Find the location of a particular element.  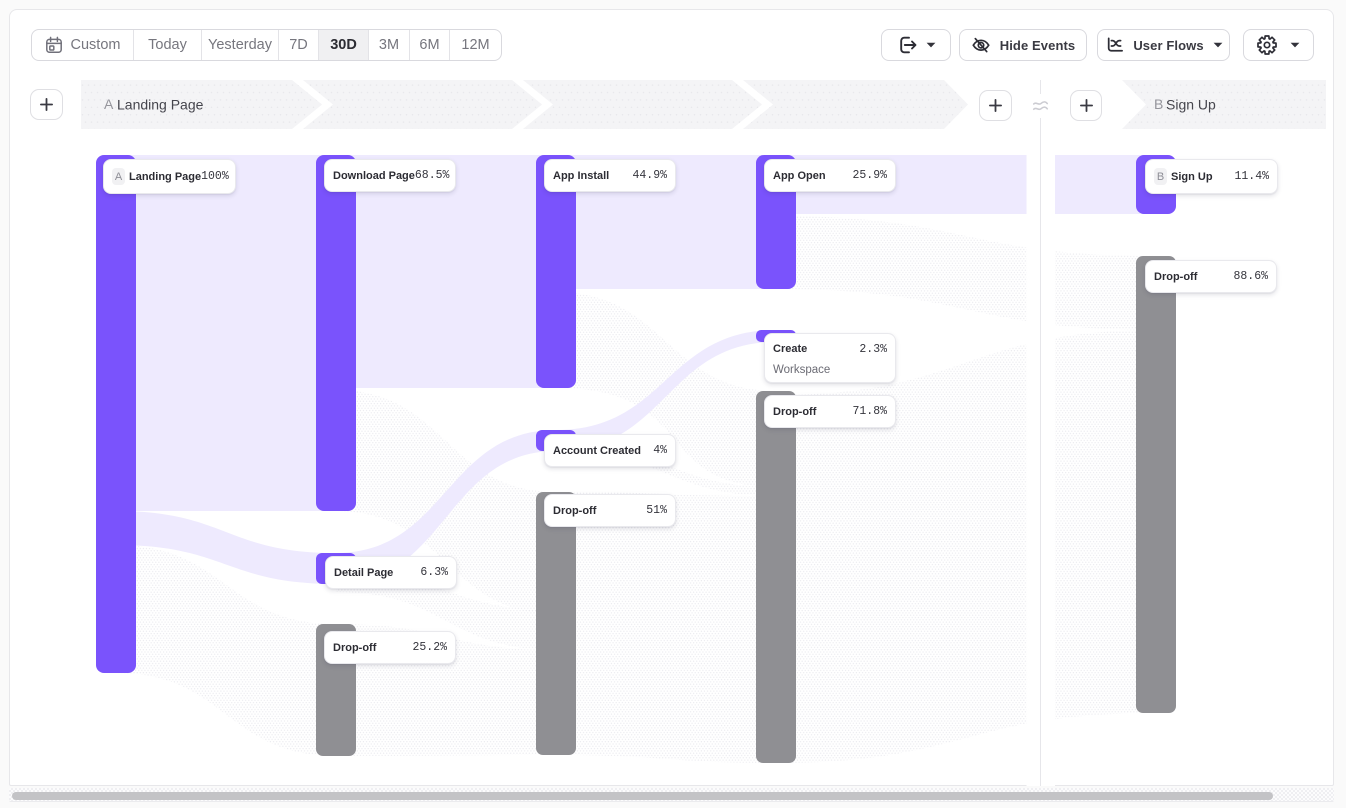

svg-text: Sign Up is located at coordinates (1191, 105).